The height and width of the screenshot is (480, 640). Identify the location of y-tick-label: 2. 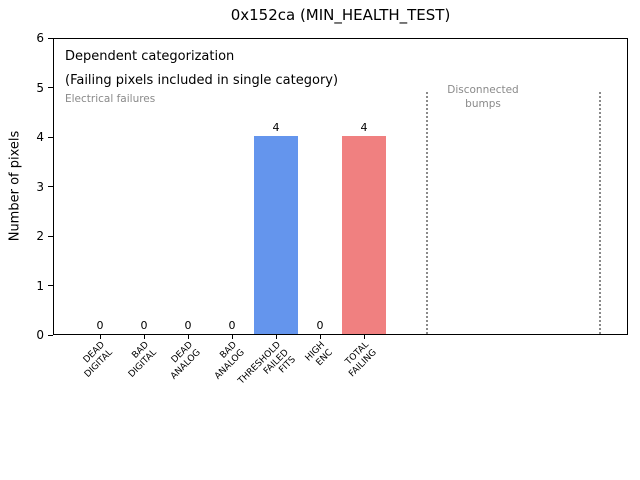
(40, 236).